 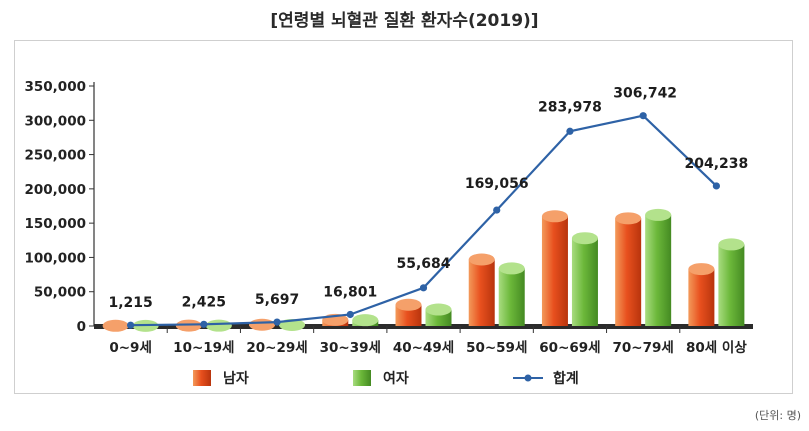 I want to click on y-tick-label: 0, so click(x=81, y=327).